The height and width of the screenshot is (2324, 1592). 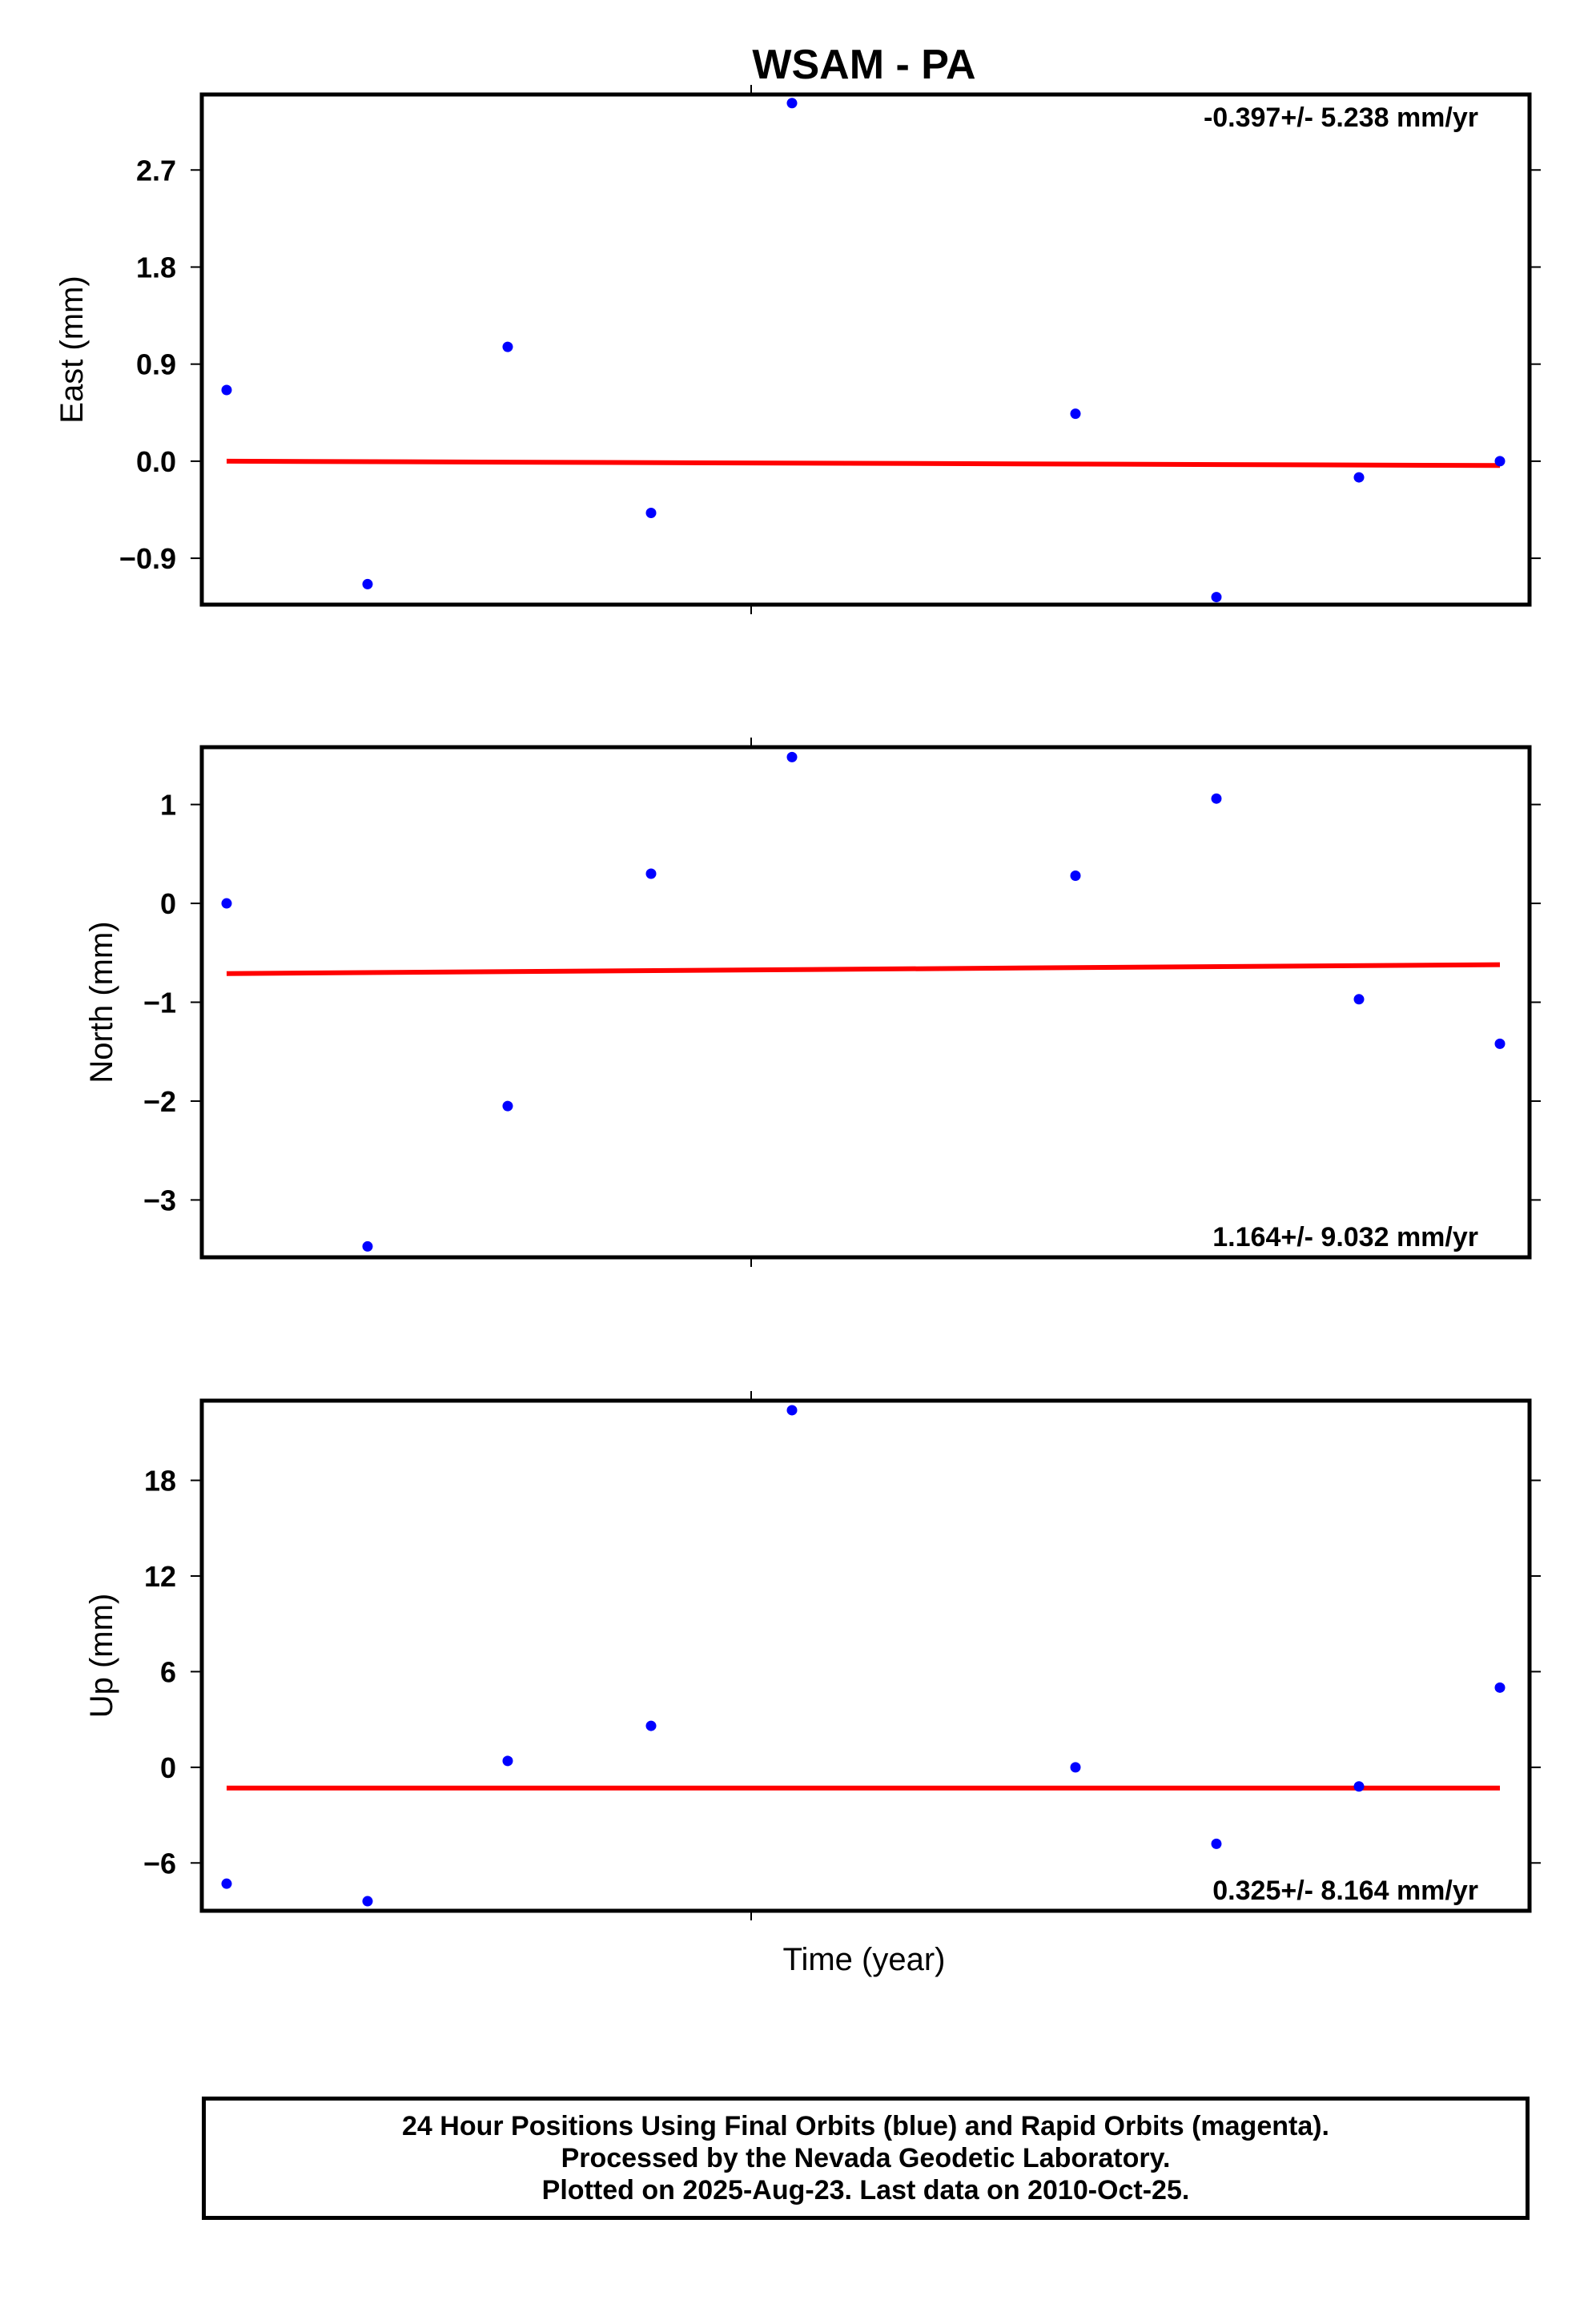 What do you see at coordinates (160, 1481) in the screenshot?
I see `panel-up-ytick-label: 18` at bounding box center [160, 1481].